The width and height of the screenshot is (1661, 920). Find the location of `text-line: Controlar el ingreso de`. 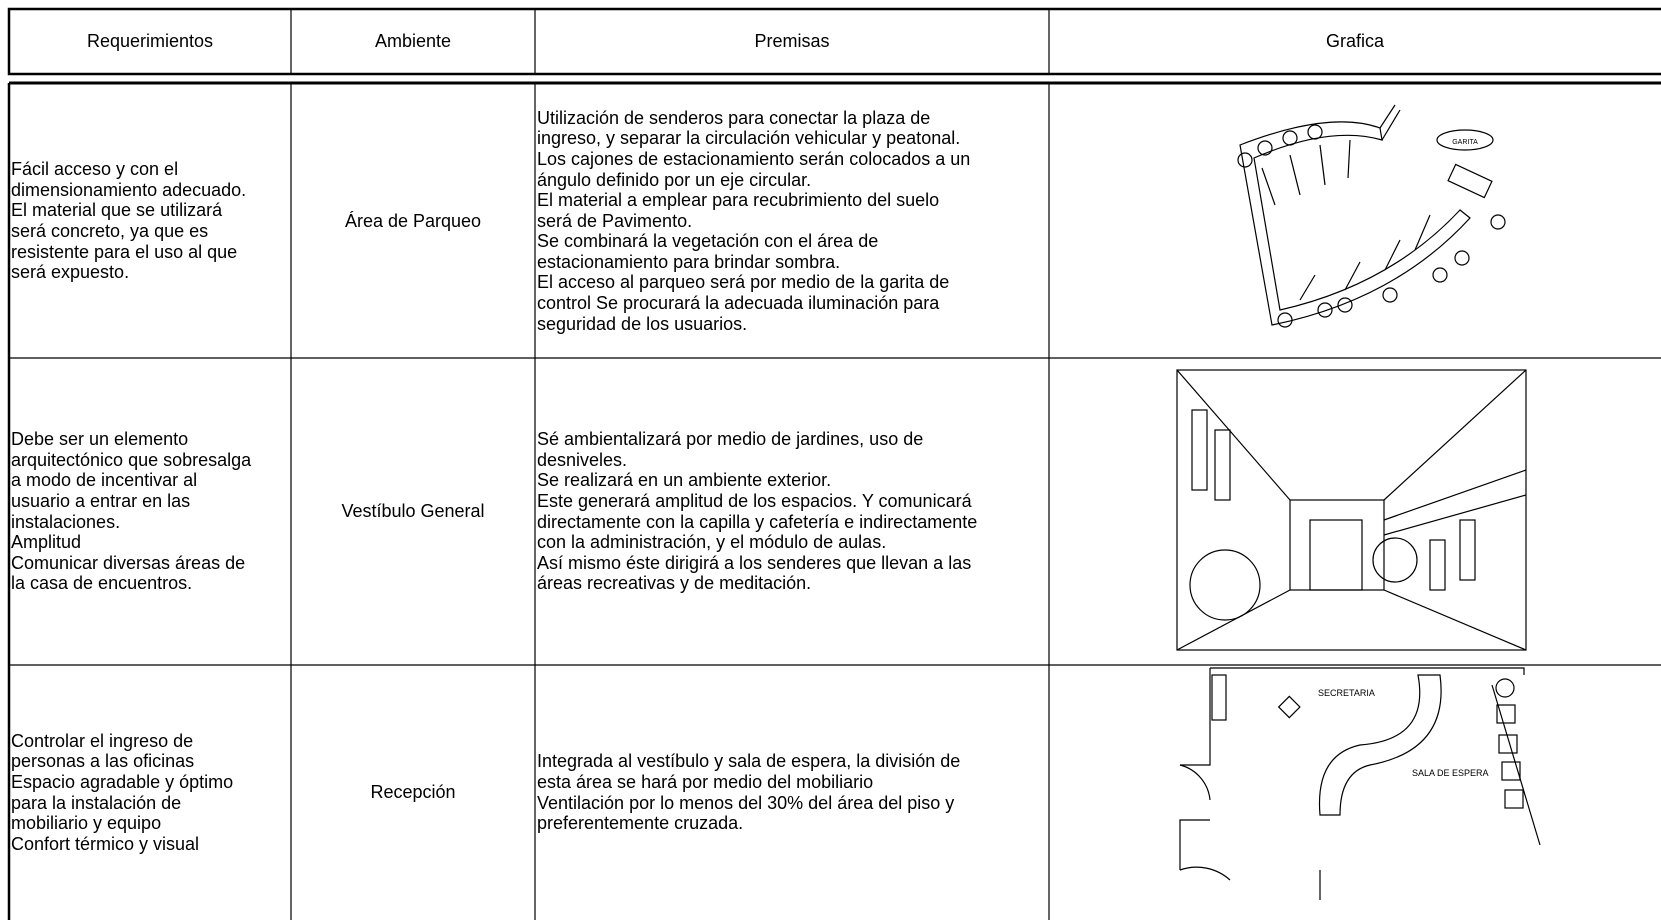

text-line: Controlar el ingreso de is located at coordinates (102, 740).